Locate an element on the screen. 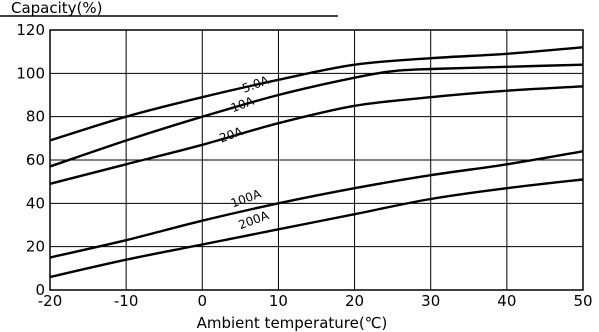 The image size is (599, 332). y-tick-label: 120 is located at coordinates (30, 30).